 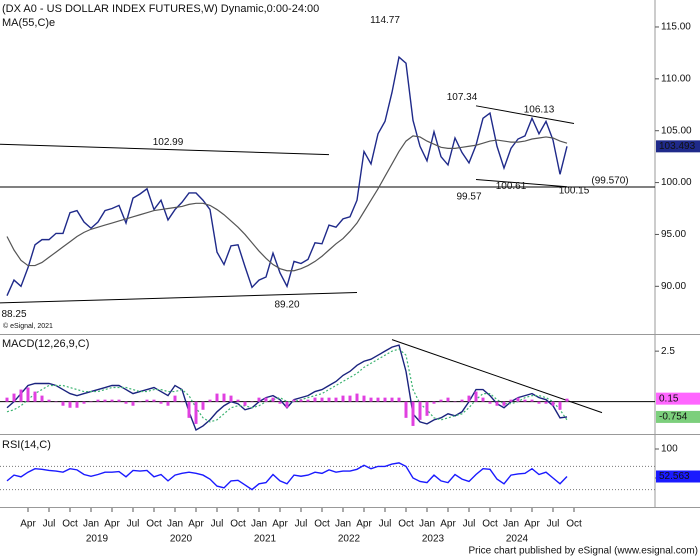 I want to click on value-badge-label: 52.563, so click(x=674, y=476).